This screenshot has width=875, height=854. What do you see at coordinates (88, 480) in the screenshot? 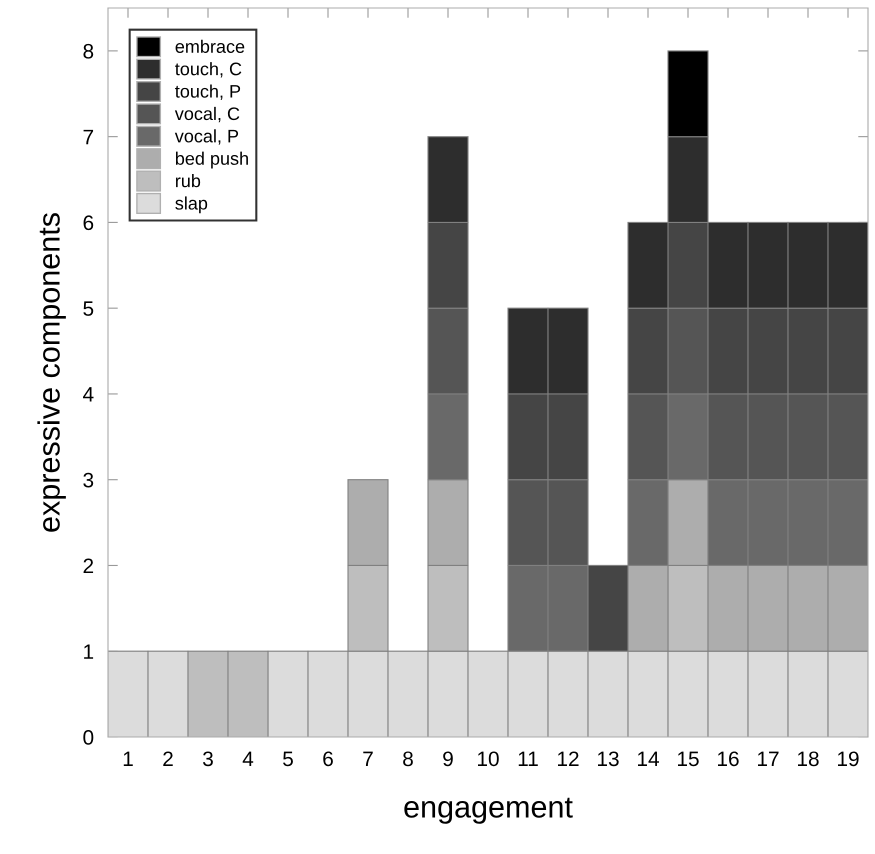
I see `y-tick-label: 3` at bounding box center [88, 480].